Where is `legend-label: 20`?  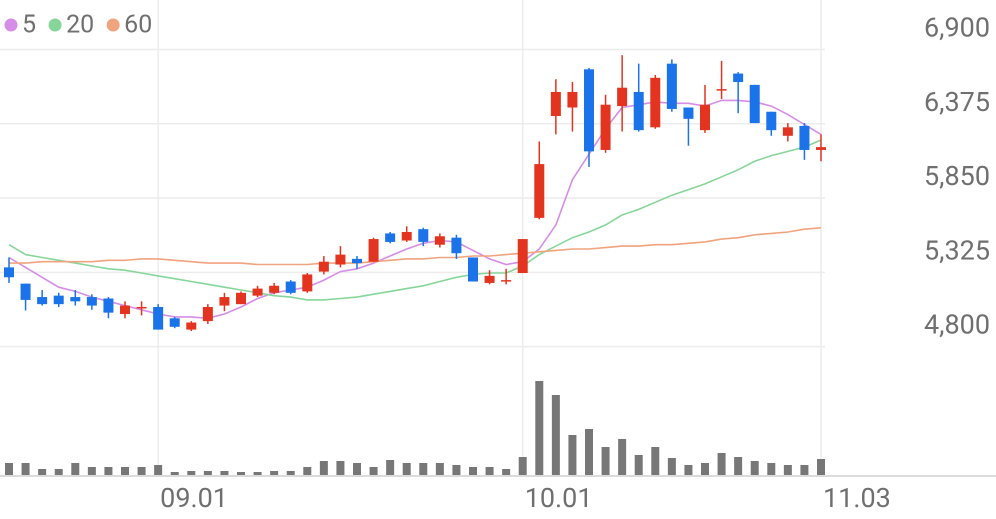 legend-label: 20 is located at coordinates (80, 25).